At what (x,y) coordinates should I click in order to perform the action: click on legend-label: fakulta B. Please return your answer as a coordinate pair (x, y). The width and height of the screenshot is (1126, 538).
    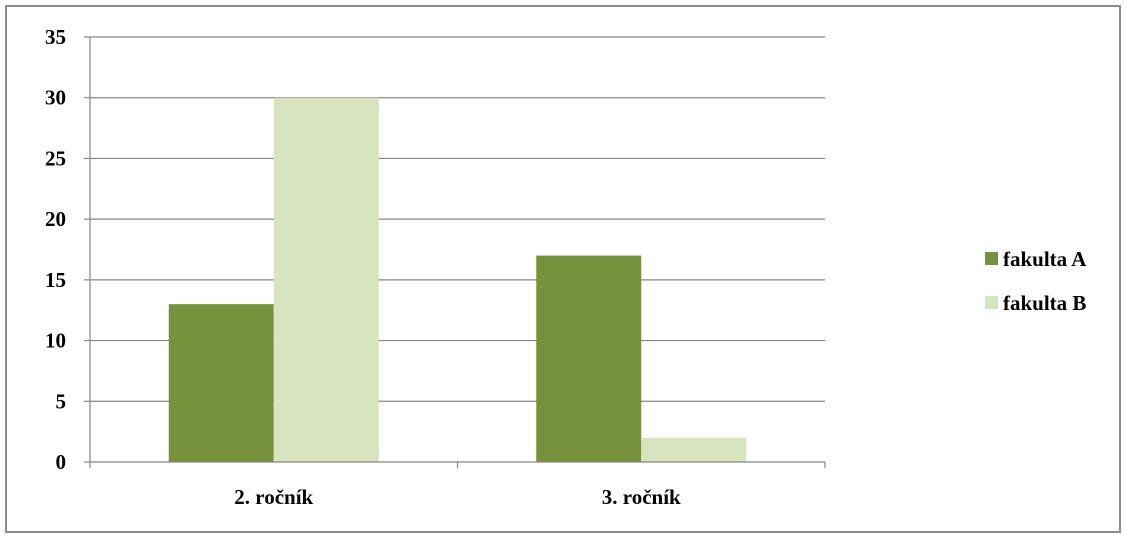
    Looking at the image, I should click on (1044, 303).